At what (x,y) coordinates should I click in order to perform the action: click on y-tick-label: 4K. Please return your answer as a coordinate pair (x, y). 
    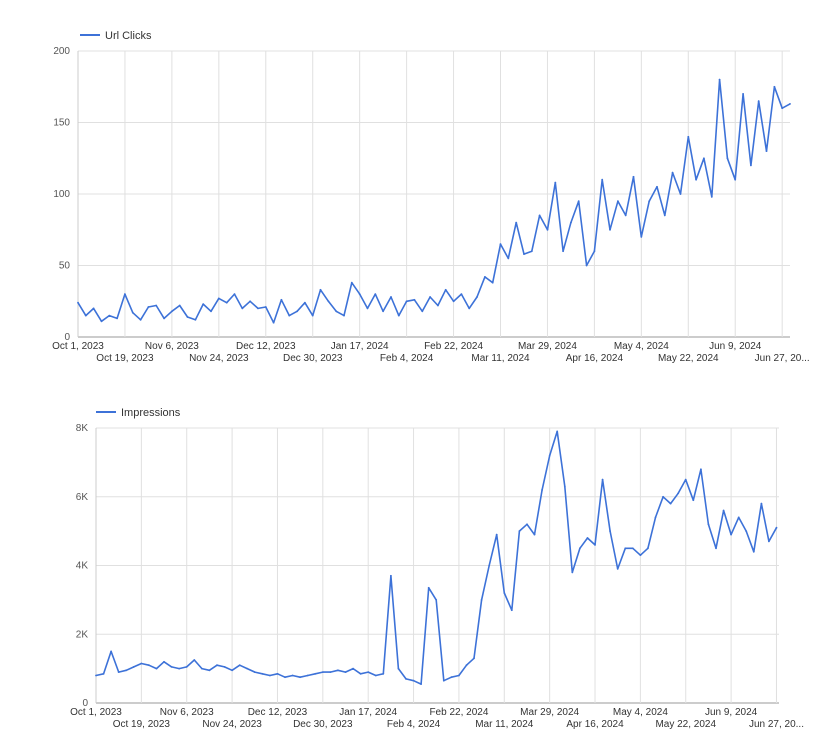
    Looking at the image, I should click on (82, 566).